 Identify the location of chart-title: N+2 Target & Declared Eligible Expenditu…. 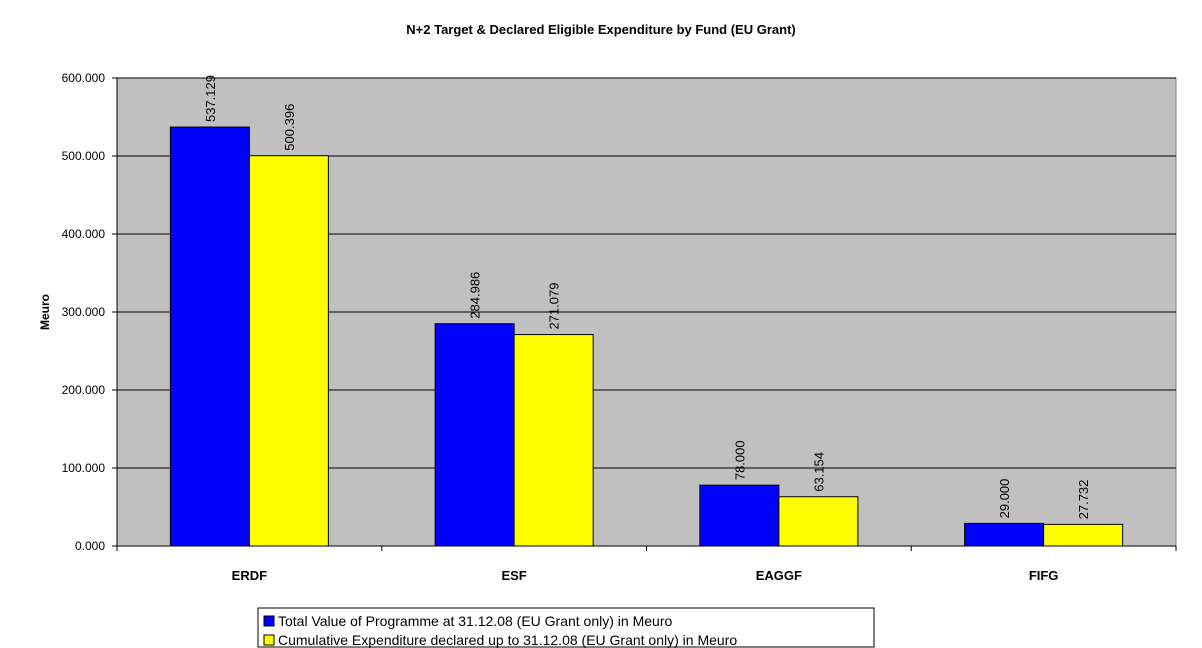
(600, 29).